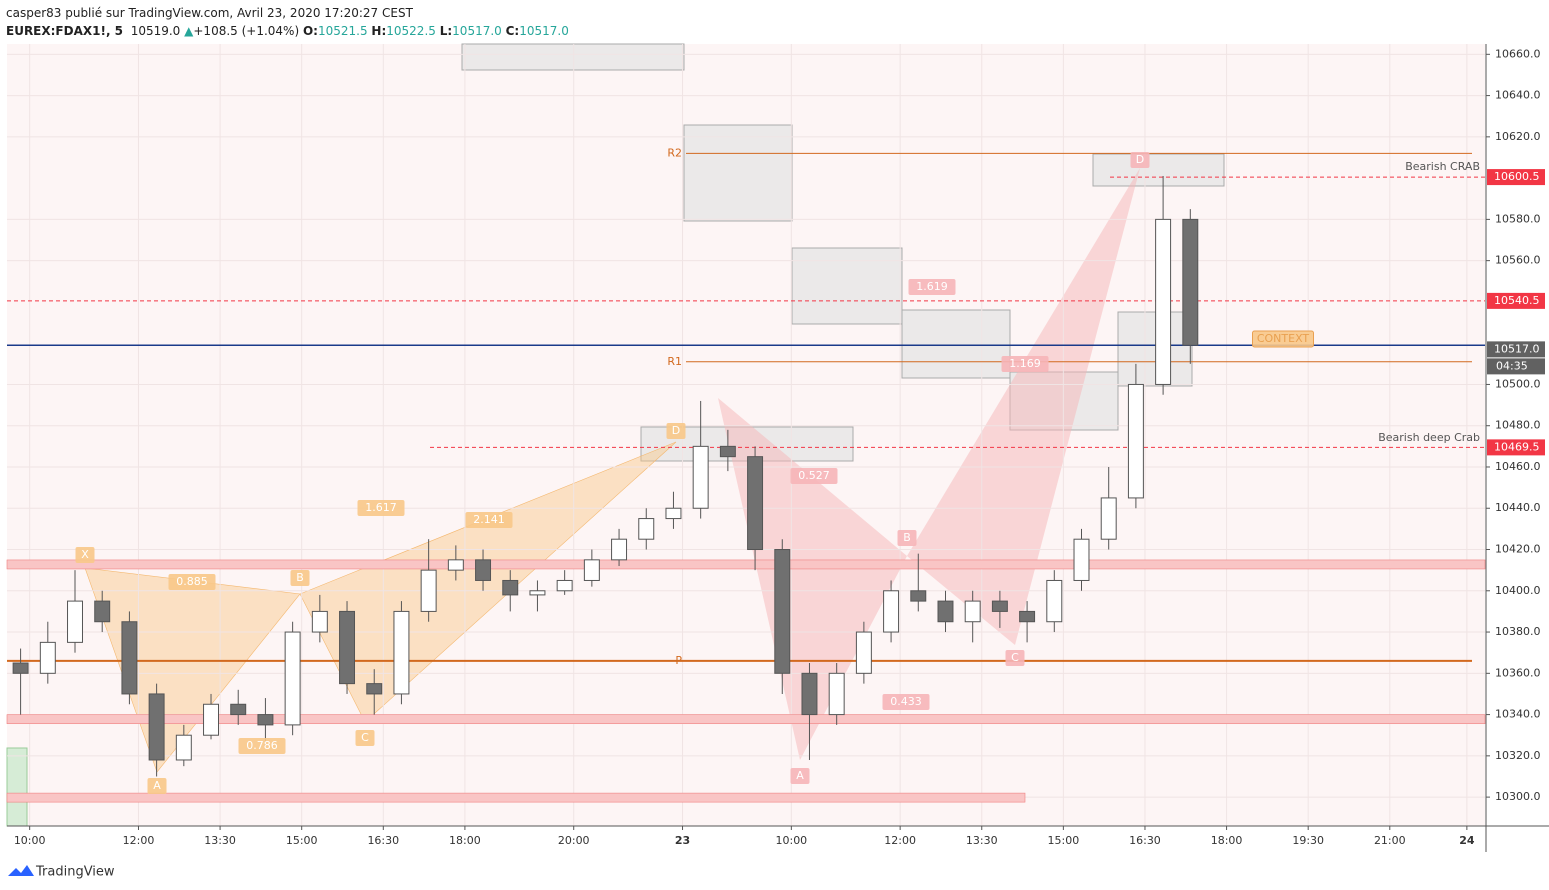 The image size is (1549, 890). Describe the element at coordinates (982, 840) in the screenshot. I see `x-tick-label: 13:30` at that location.